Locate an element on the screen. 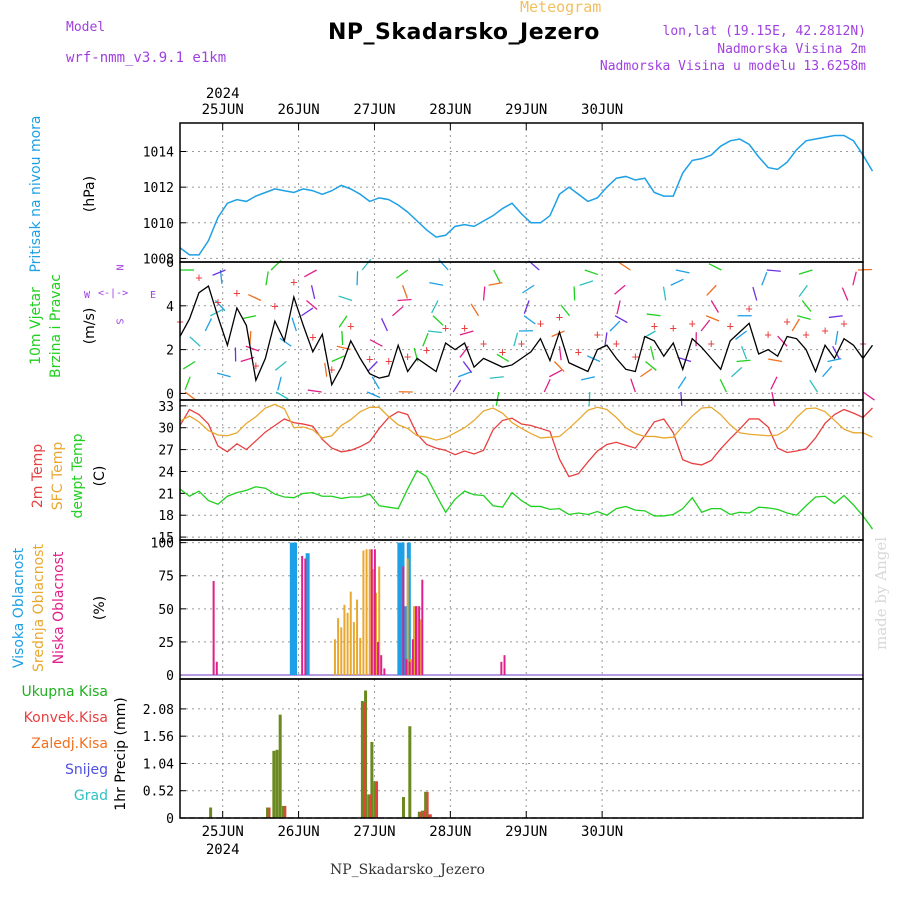 Image resolution: width=900 pixels, height=900 pixels. ytick-label-wind_speed-2: 4 is located at coordinates (170, 307).